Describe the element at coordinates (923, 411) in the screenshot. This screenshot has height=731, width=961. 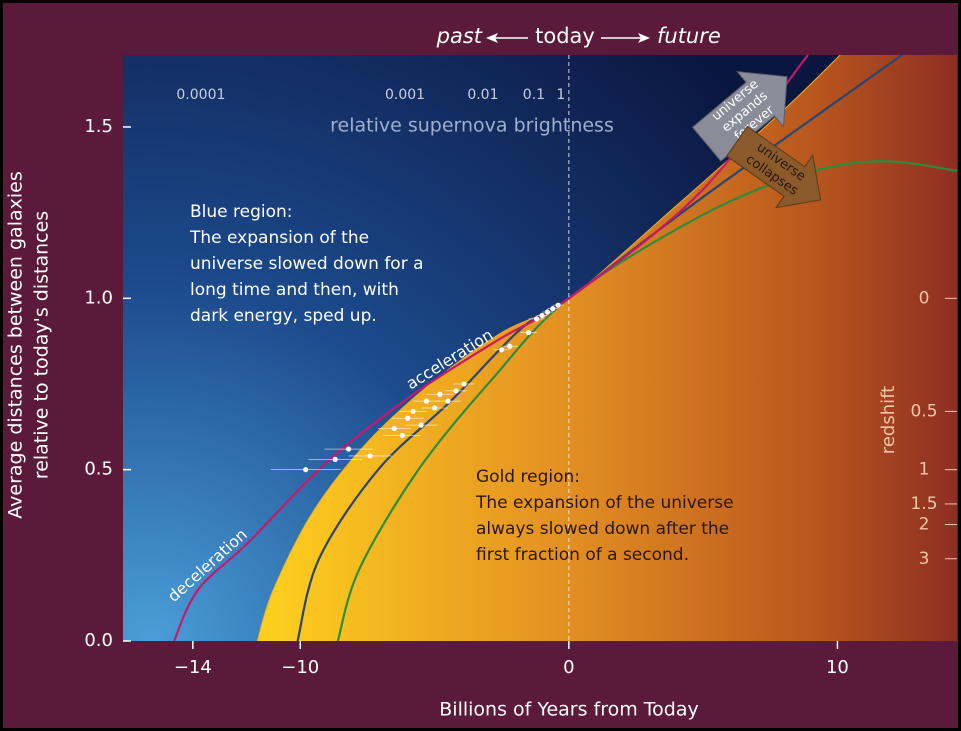
I see `y2-tick-label: 0.5` at that location.